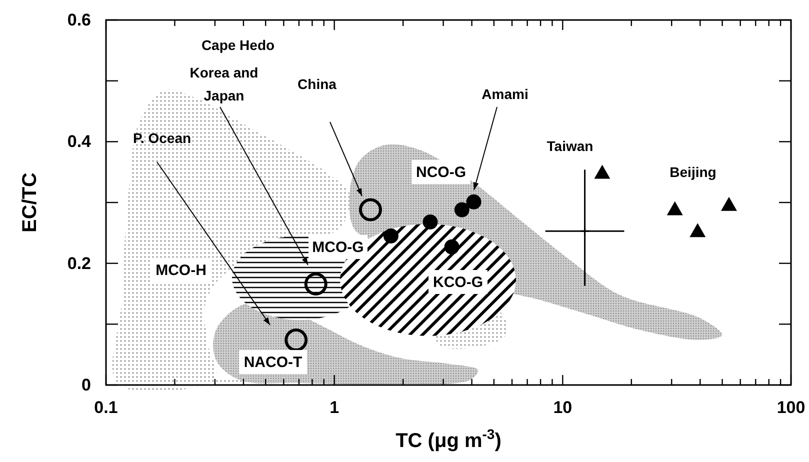  I want to click on annotation: MCO-G, so click(338, 247).